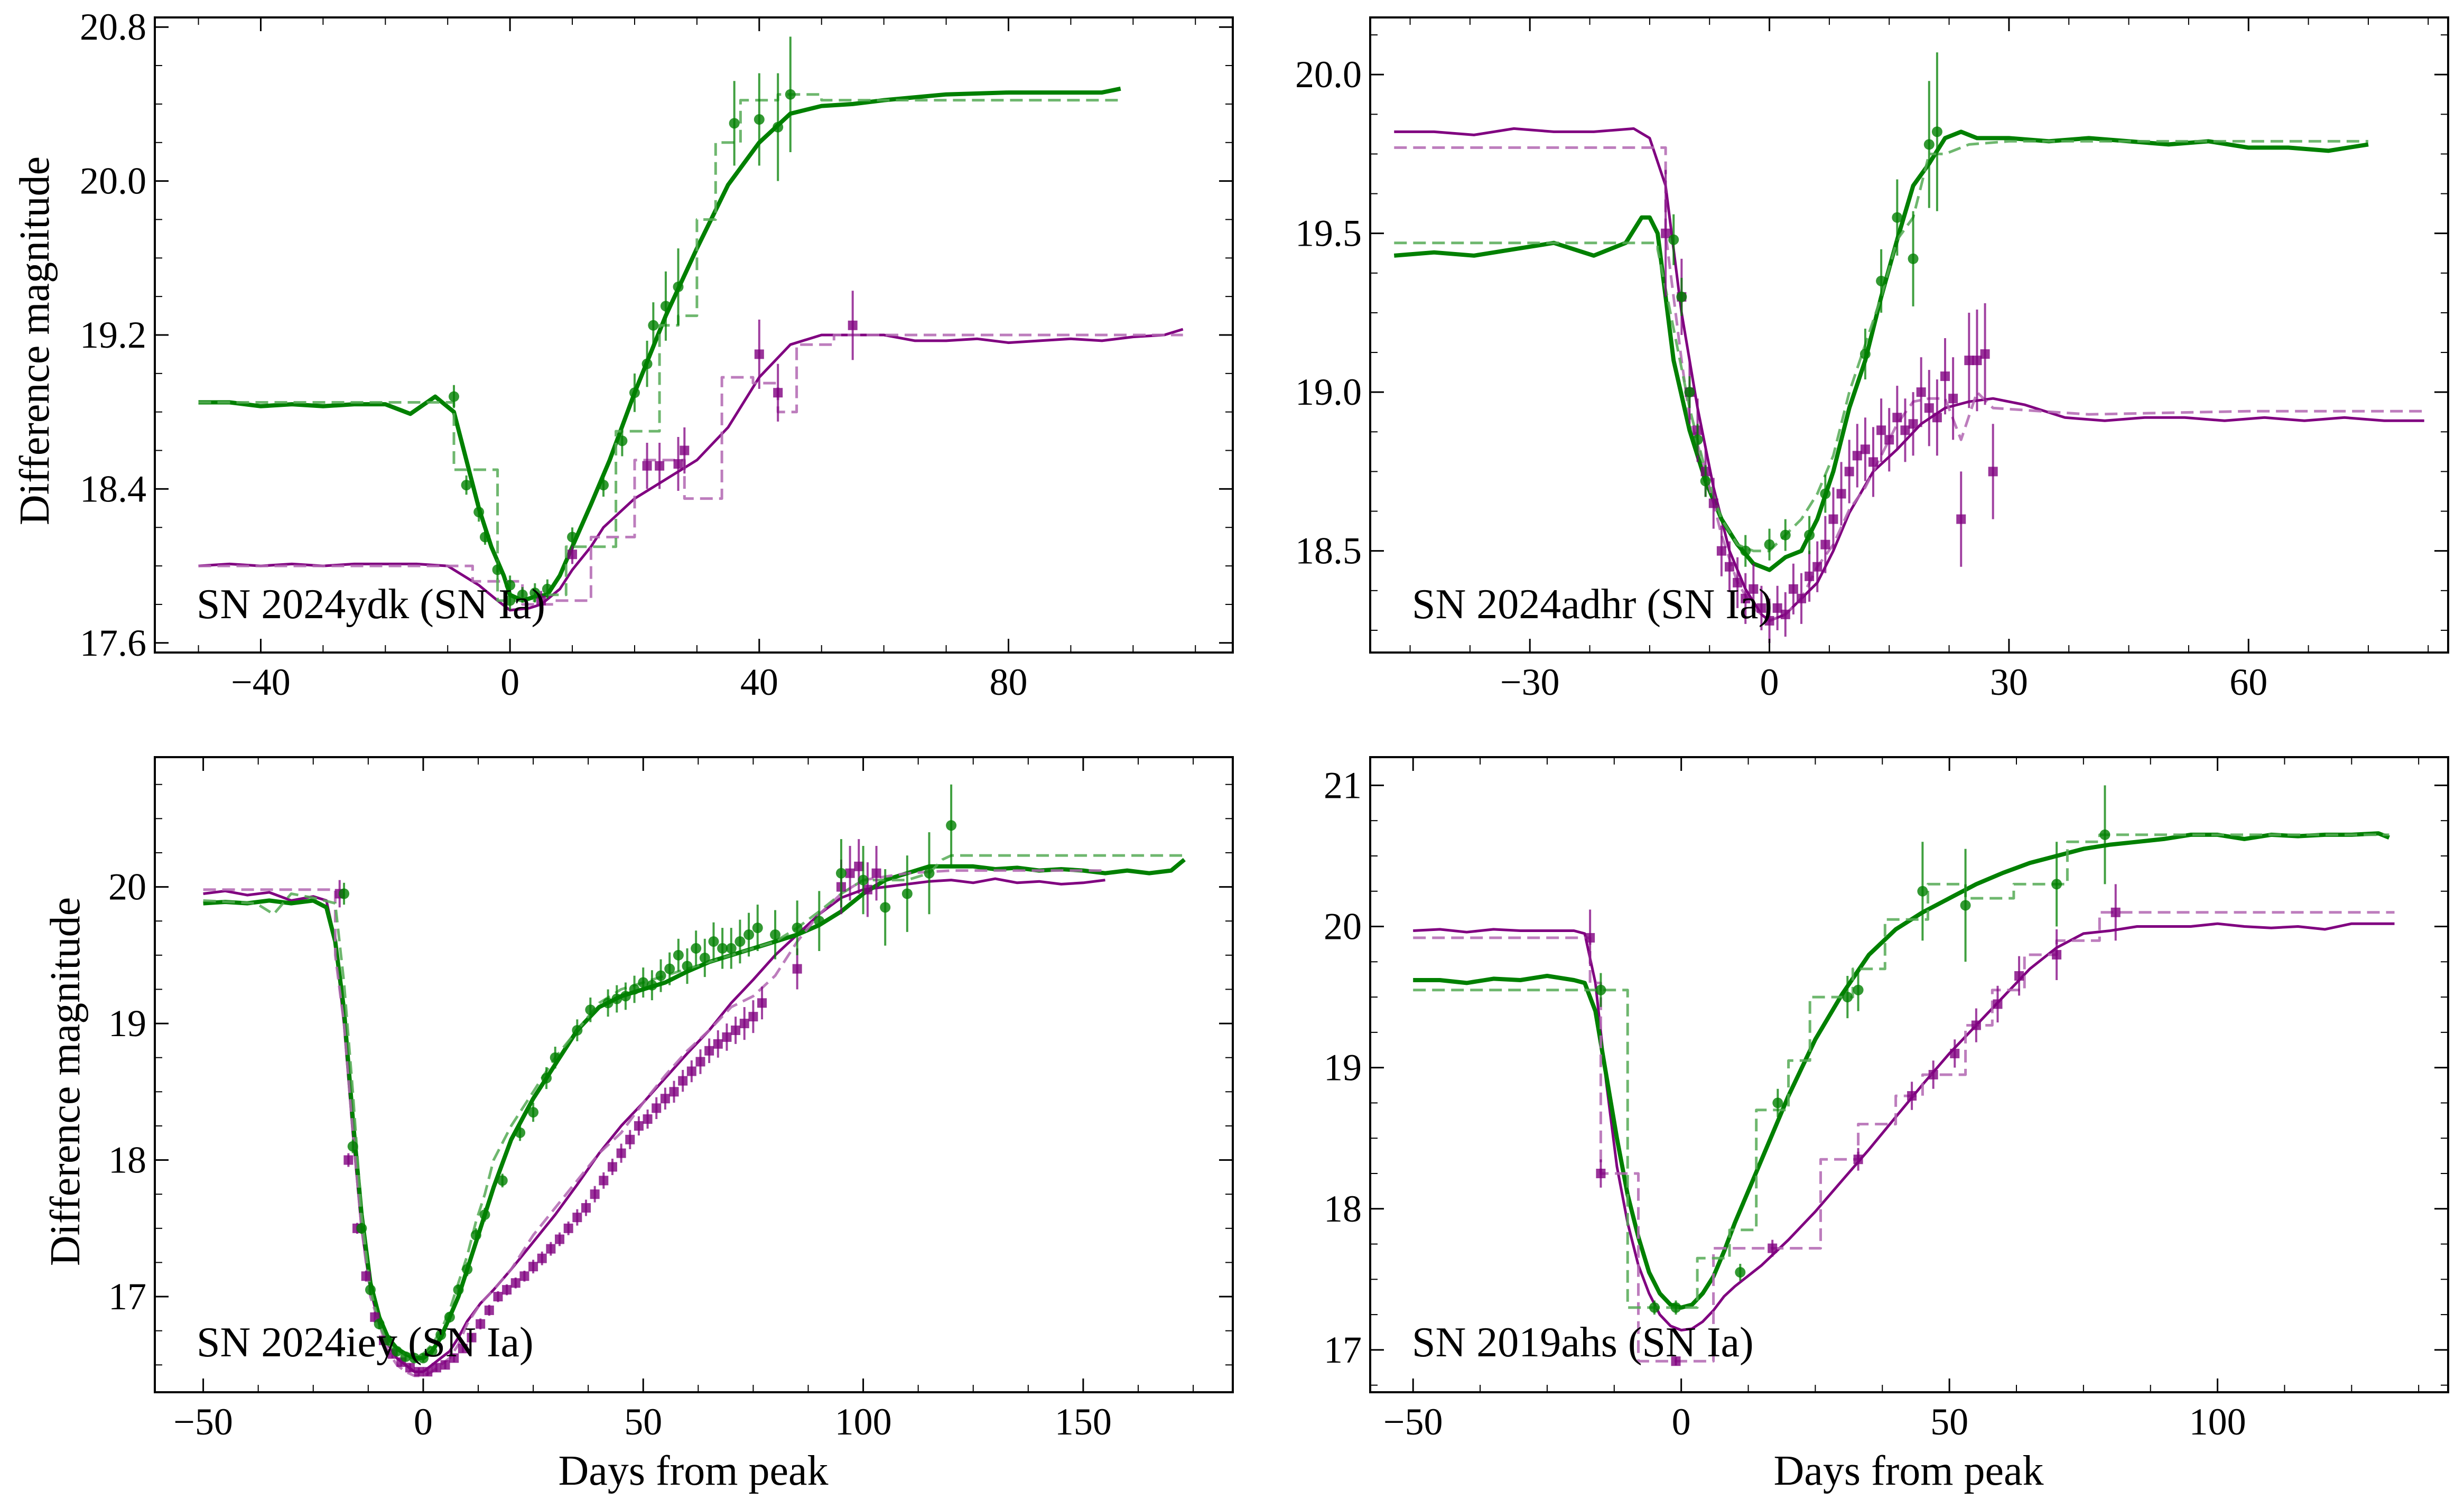  What do you see at coordinates (113, 643) in the screenshot?
I see `y-tick-label: 17.6` at bounding box center [113, 643].